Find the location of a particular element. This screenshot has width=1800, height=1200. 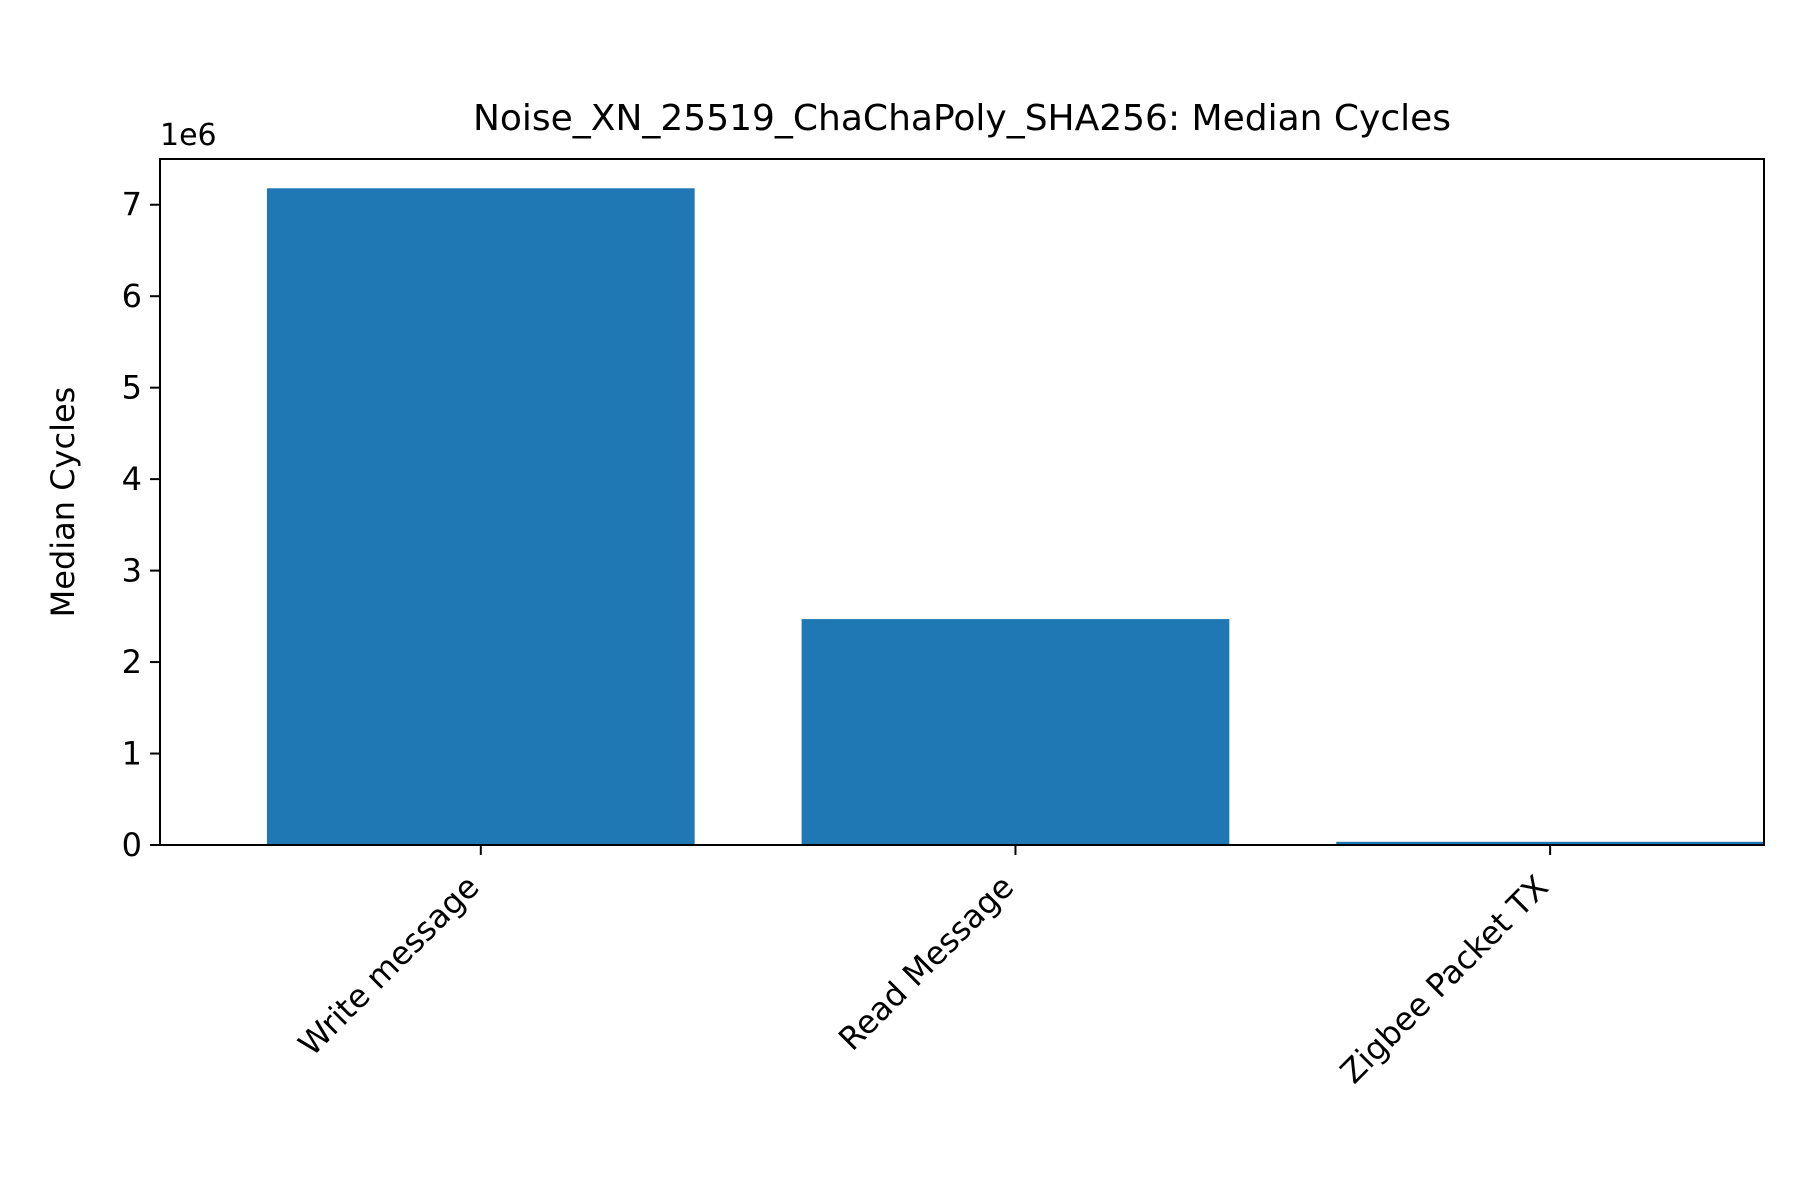

y-tick-label: 1 is located at coordinates (132, 754).